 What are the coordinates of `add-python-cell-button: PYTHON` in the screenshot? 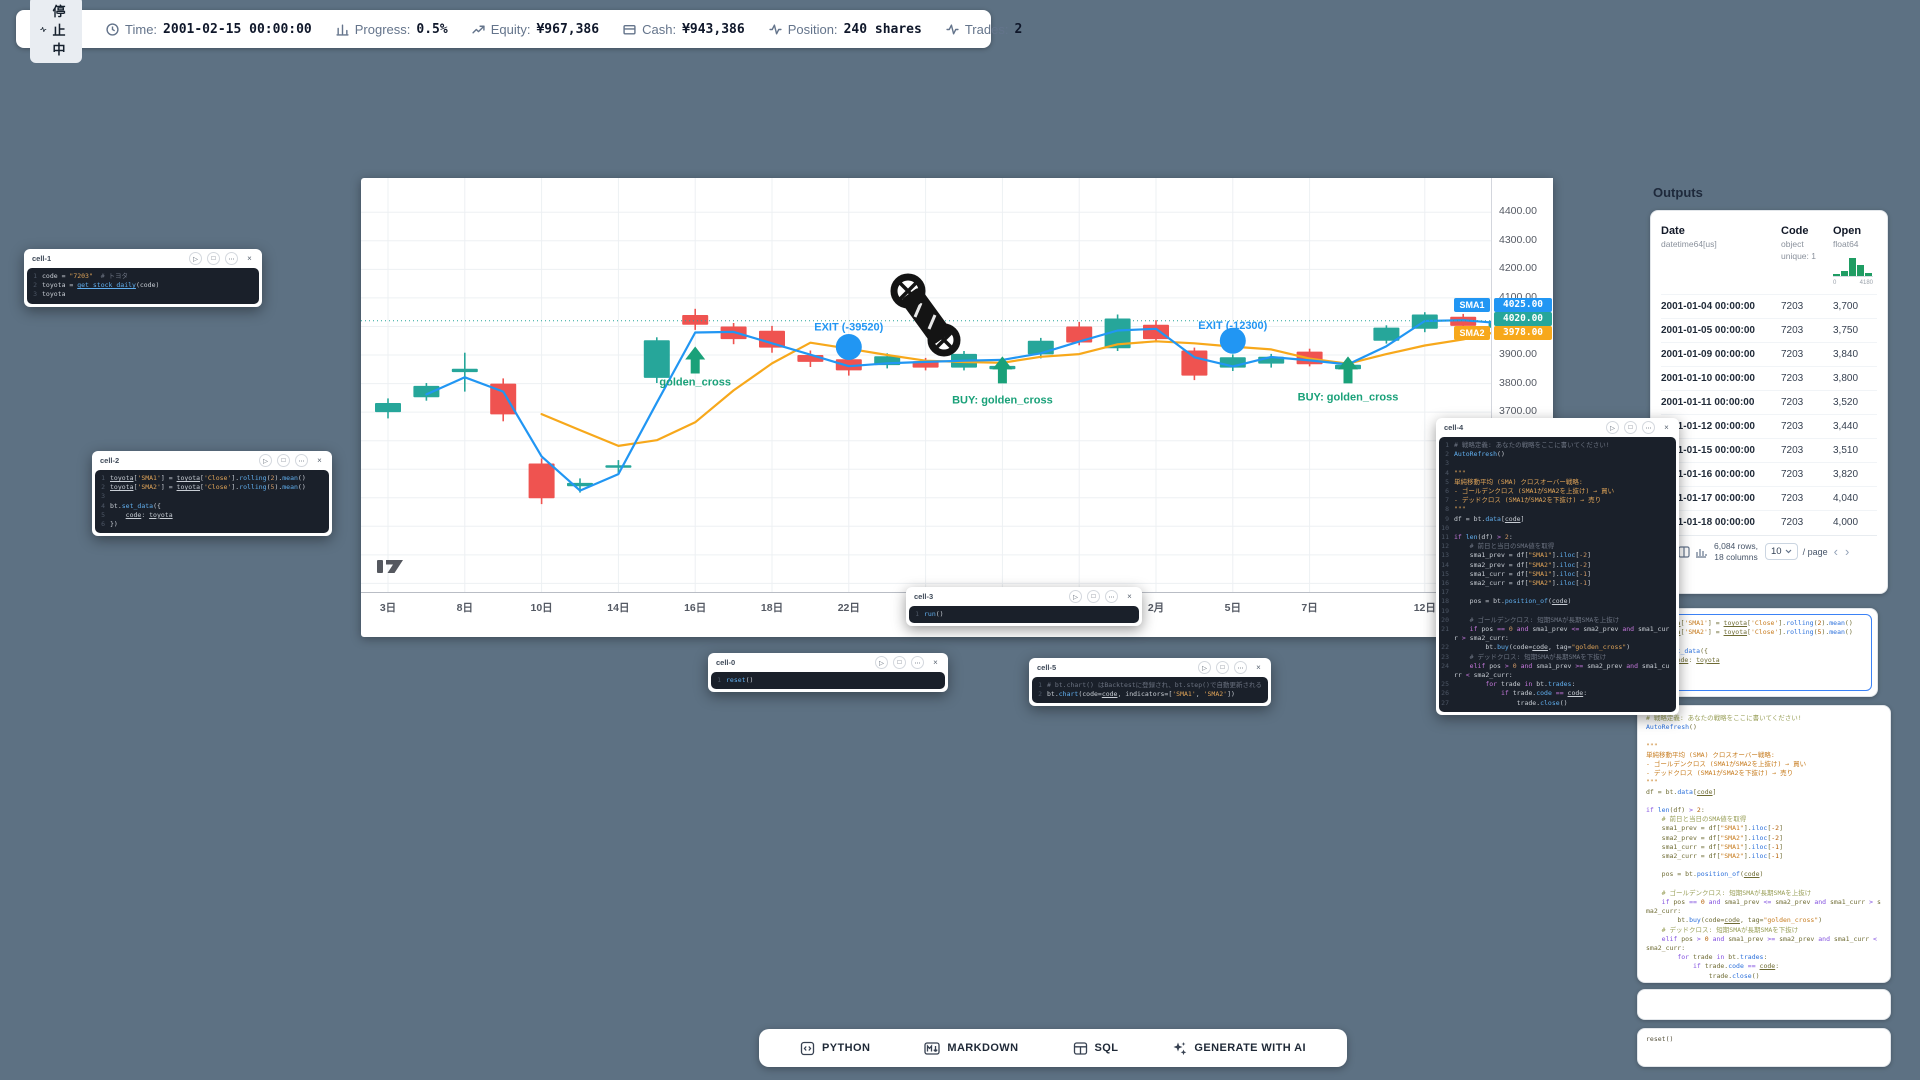 It's located at (835, 1048).